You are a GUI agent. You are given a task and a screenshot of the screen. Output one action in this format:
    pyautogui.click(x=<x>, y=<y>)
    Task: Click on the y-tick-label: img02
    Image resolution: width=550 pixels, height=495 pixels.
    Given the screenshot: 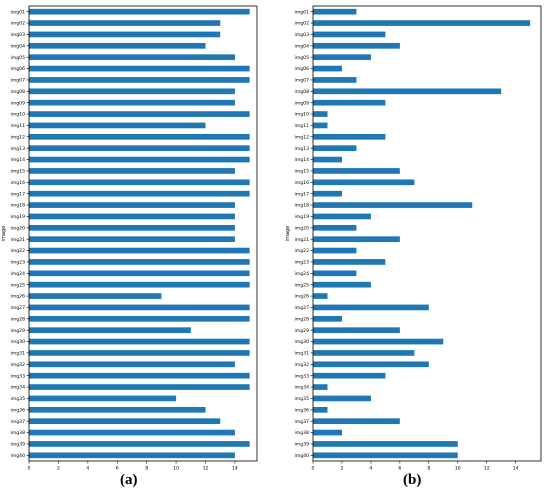 What is the action you would take?
    pyautogui.click(x=17, y=24)
    